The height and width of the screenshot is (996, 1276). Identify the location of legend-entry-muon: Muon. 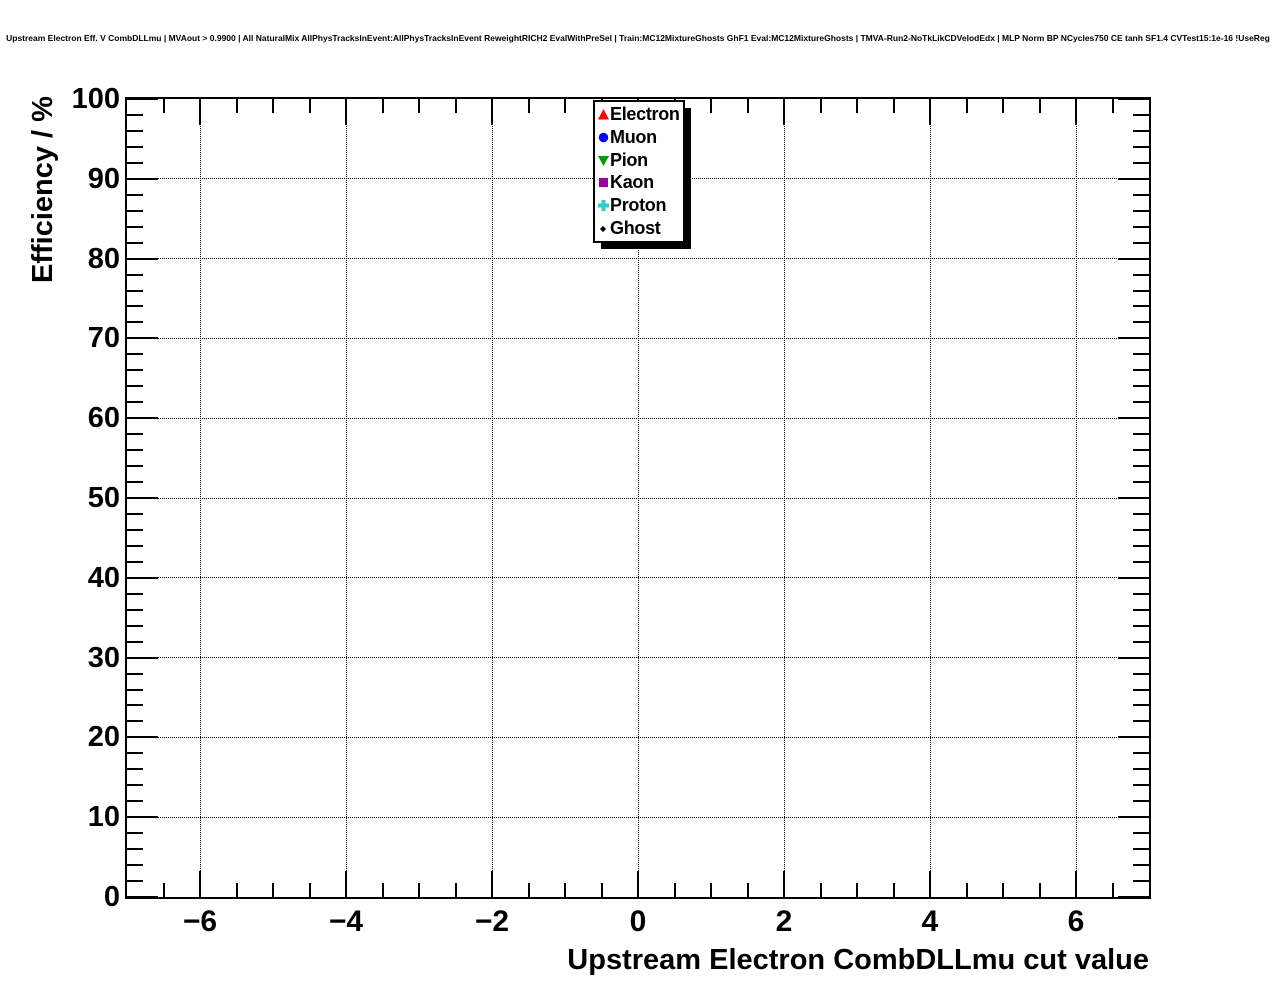
(639, 137).